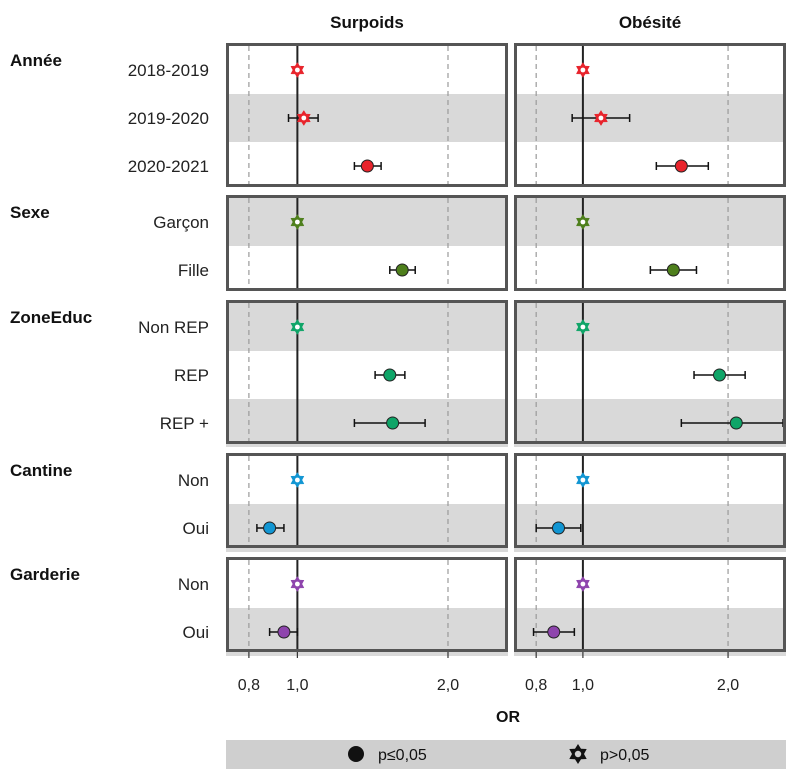  What do you see at coordinates (36, 60) in the screenshot?
I see `group-label: Année` at bounding box center [36, 60].